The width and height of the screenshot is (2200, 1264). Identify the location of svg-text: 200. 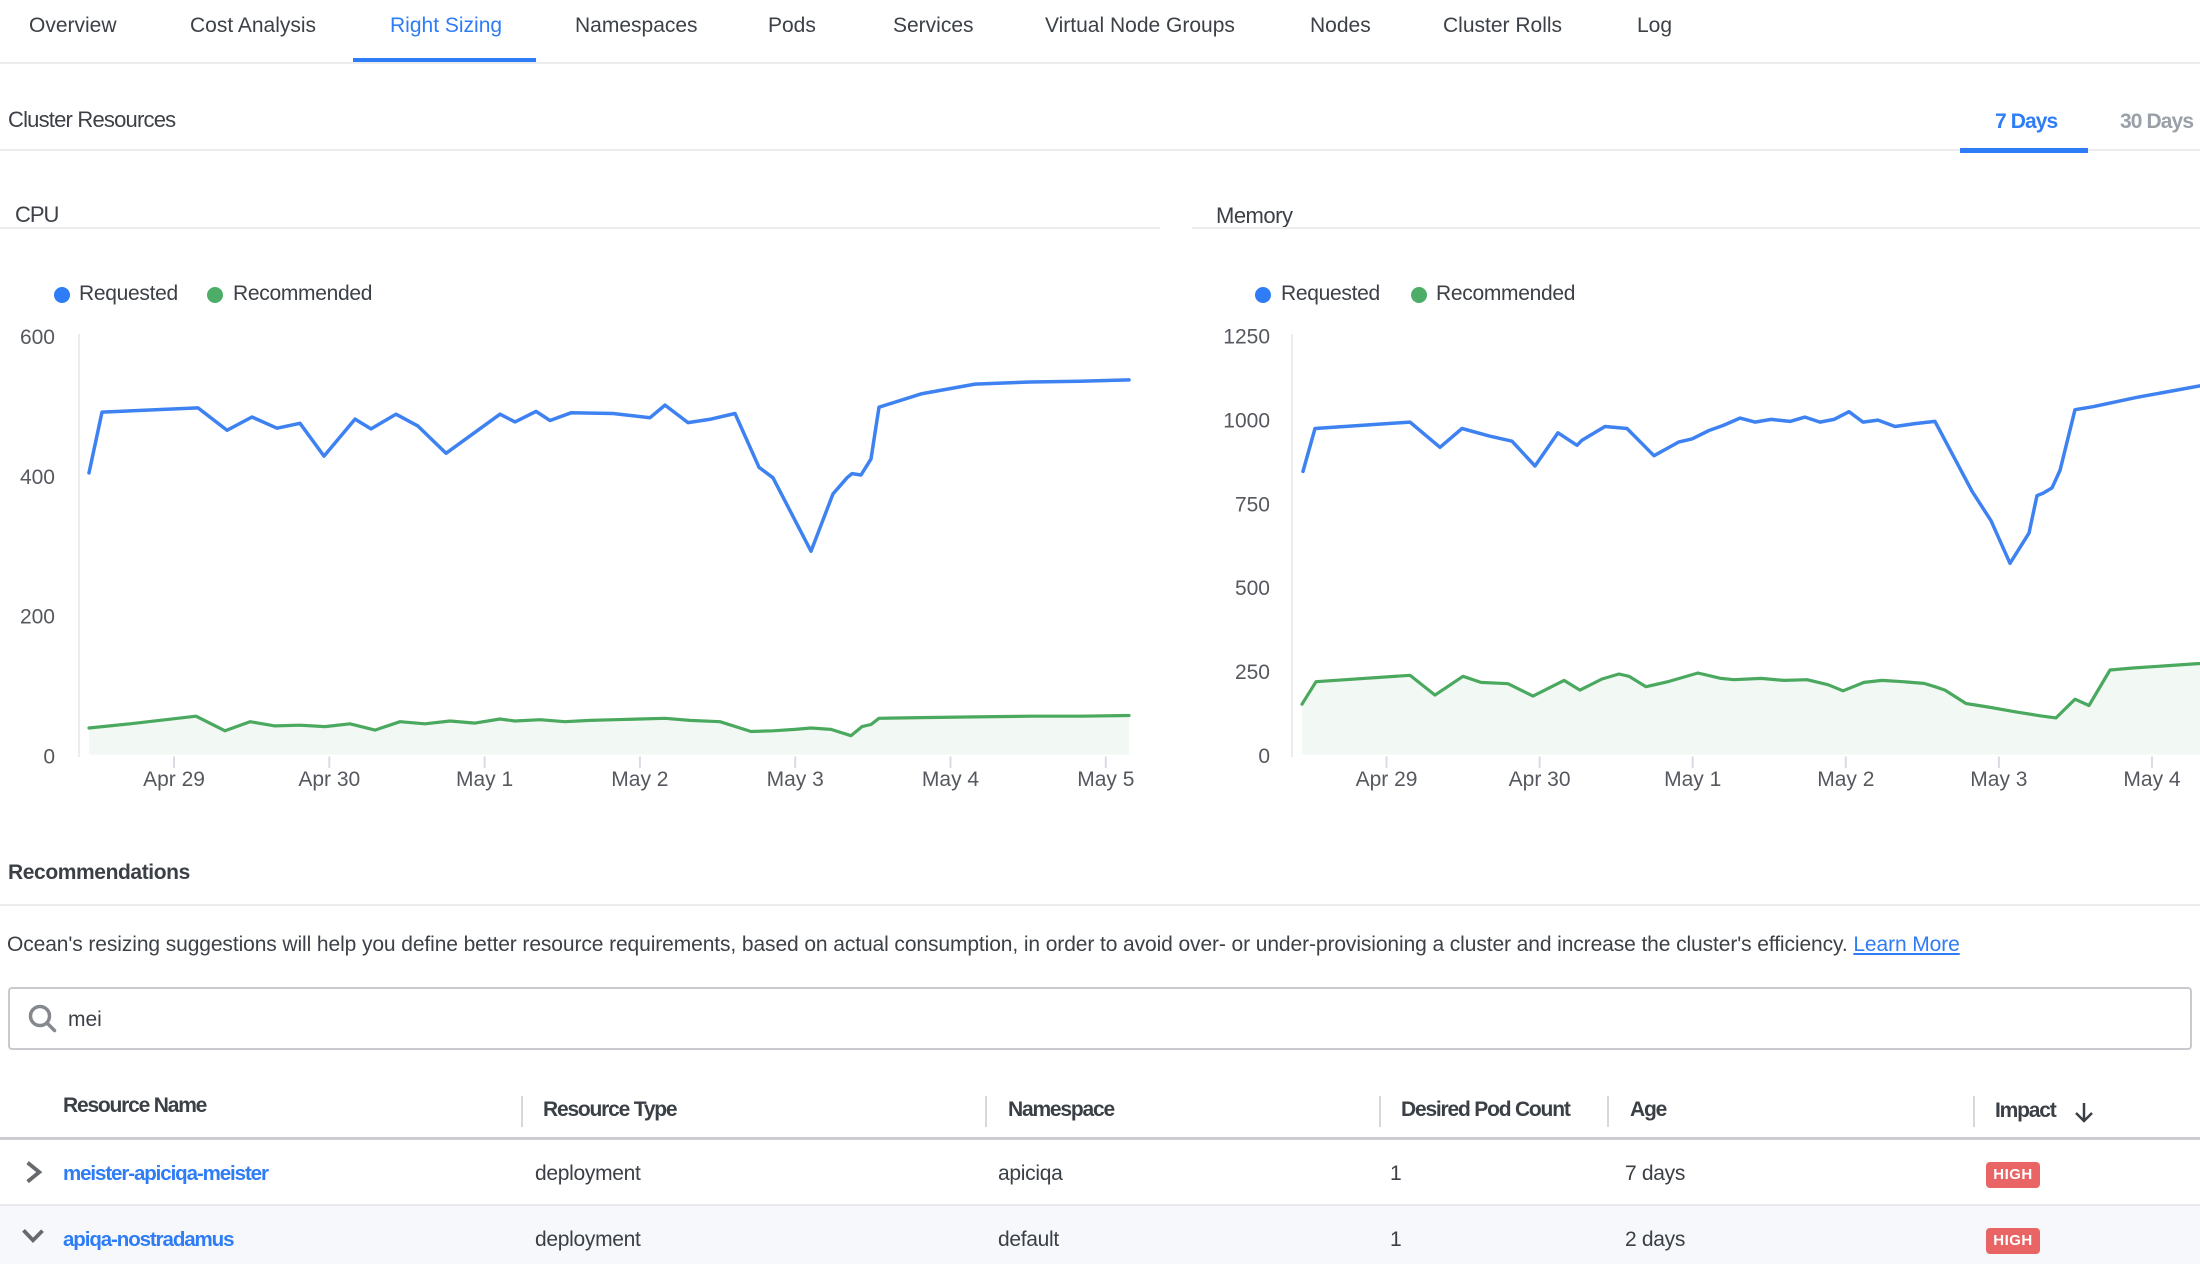
(37, 617).